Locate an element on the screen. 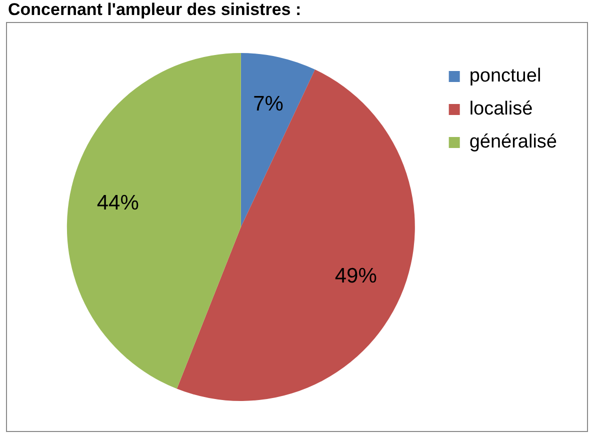 This screenshot has height=435, width=591. legend-label: localisé is located at coordinates (501, 109).